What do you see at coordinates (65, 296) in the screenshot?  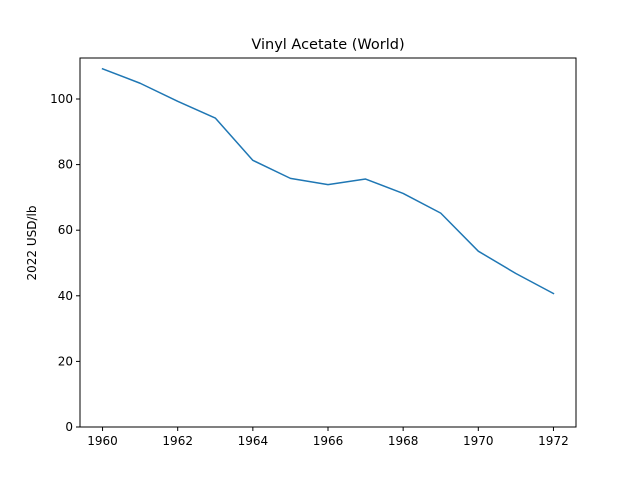 I see `y-tick-label: 40` at bounding box center [65, 296].